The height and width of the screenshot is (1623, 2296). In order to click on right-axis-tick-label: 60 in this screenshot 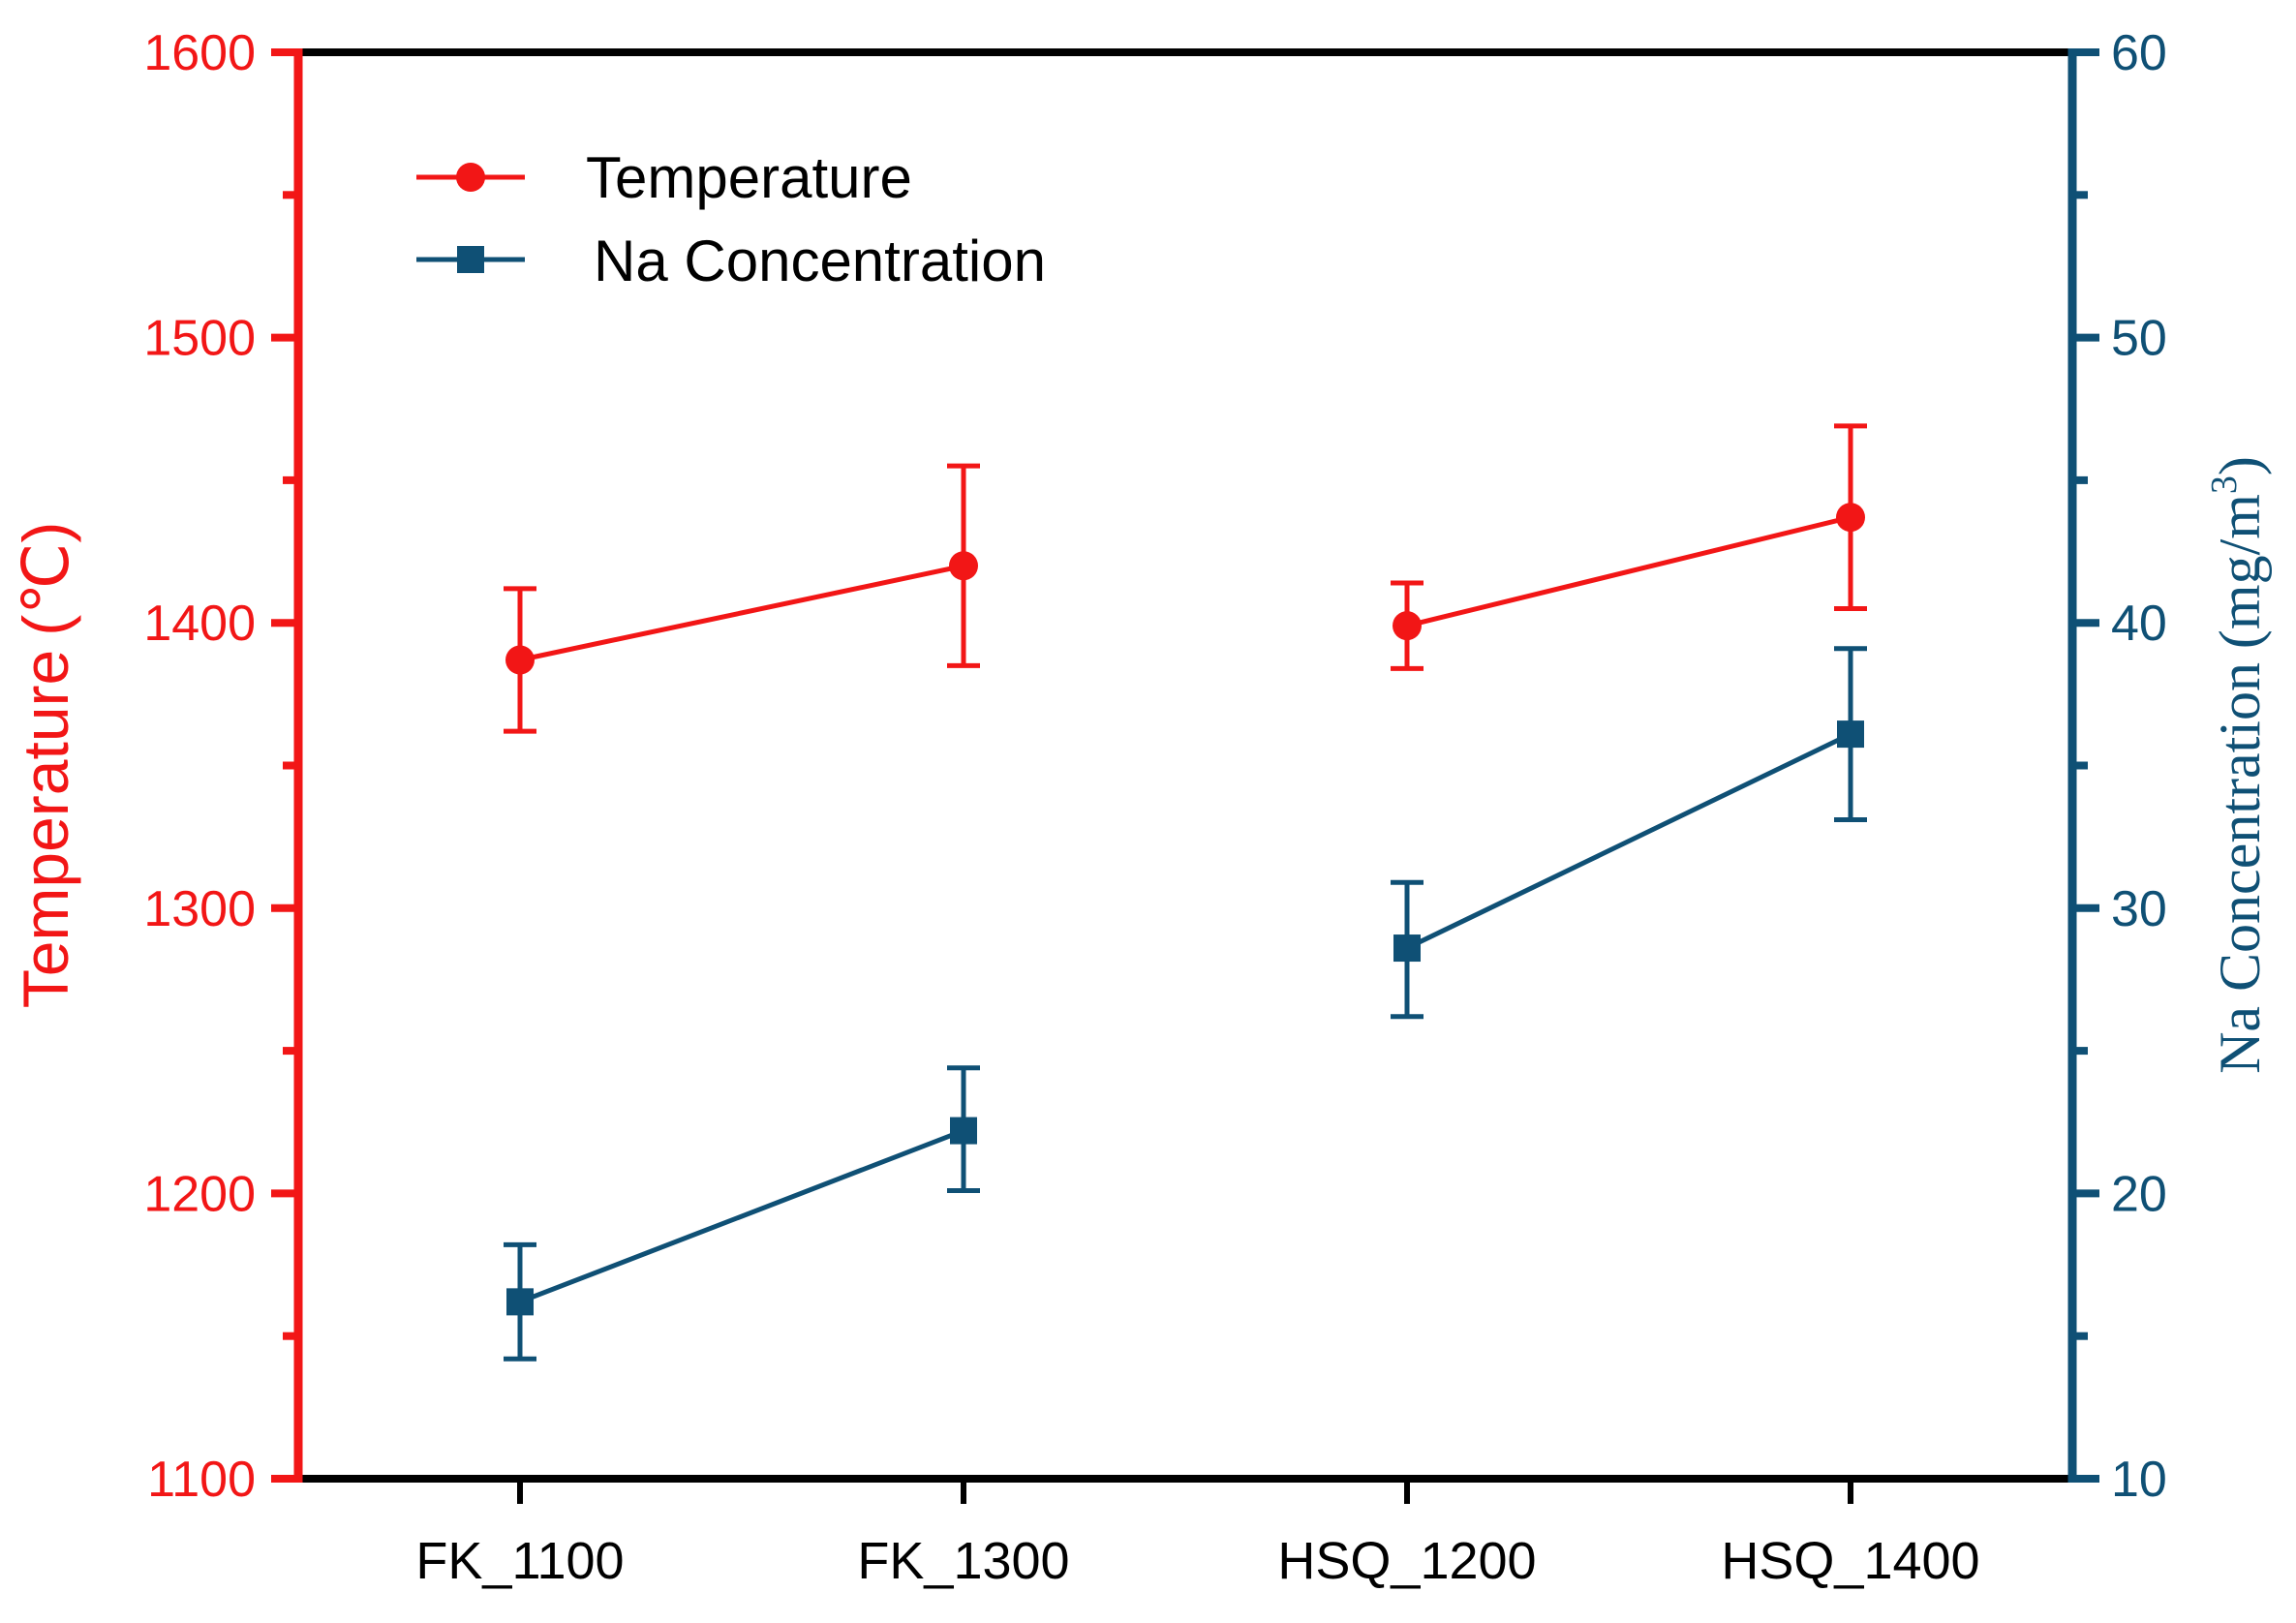, I will do `click(2139, 53)`.